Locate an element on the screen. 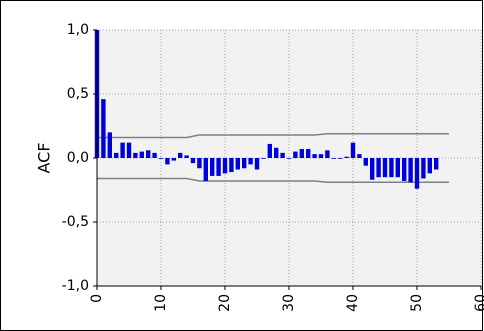  x-tick-label: 10 is located at coordinates (161, 303).